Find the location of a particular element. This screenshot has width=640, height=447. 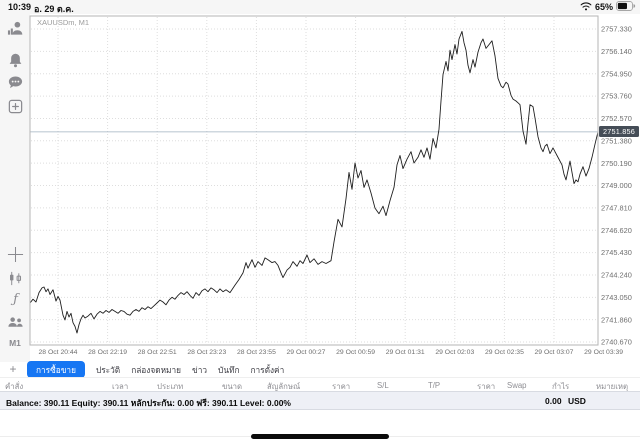

col-order: คำสั่ง is located at coordinates (14, 386).